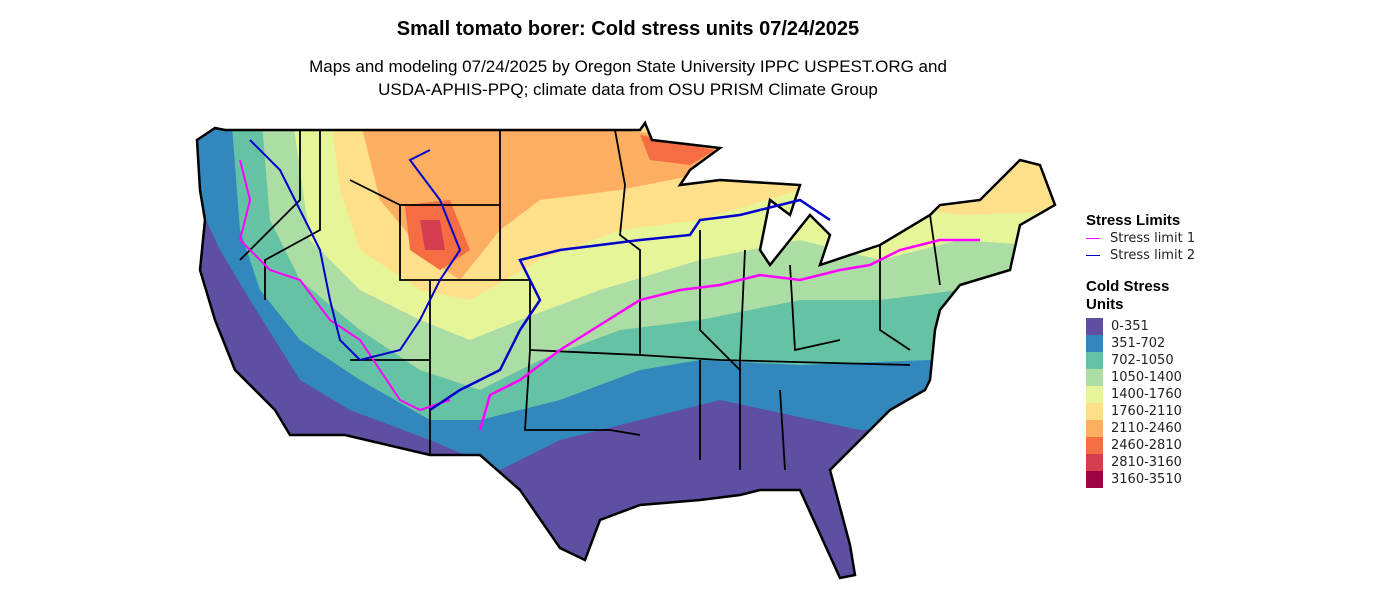 The height and width of the screenshot is (594, 1400). I want to click on stress-legend-item: Stress limit 2, so click(1146, 255).